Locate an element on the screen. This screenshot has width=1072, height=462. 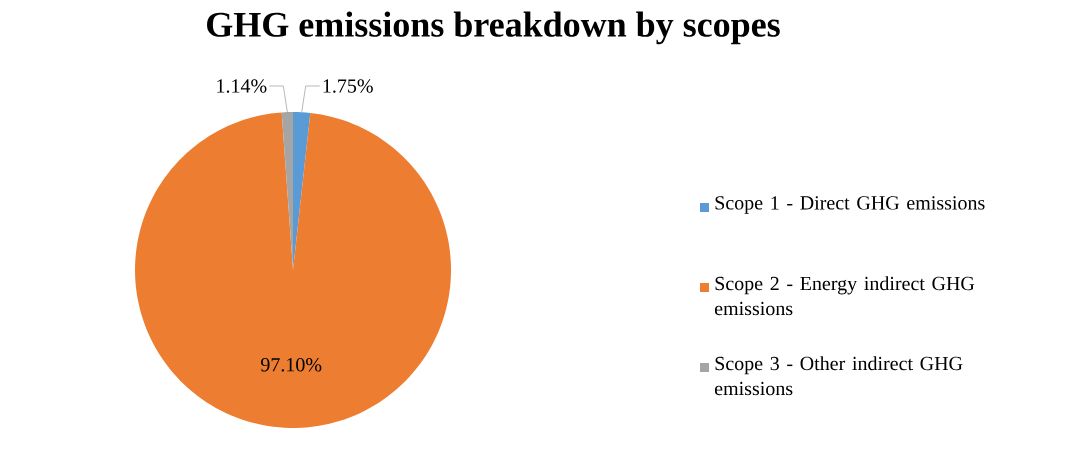
data-label: 1.14% is located at coordinates (242, 86).